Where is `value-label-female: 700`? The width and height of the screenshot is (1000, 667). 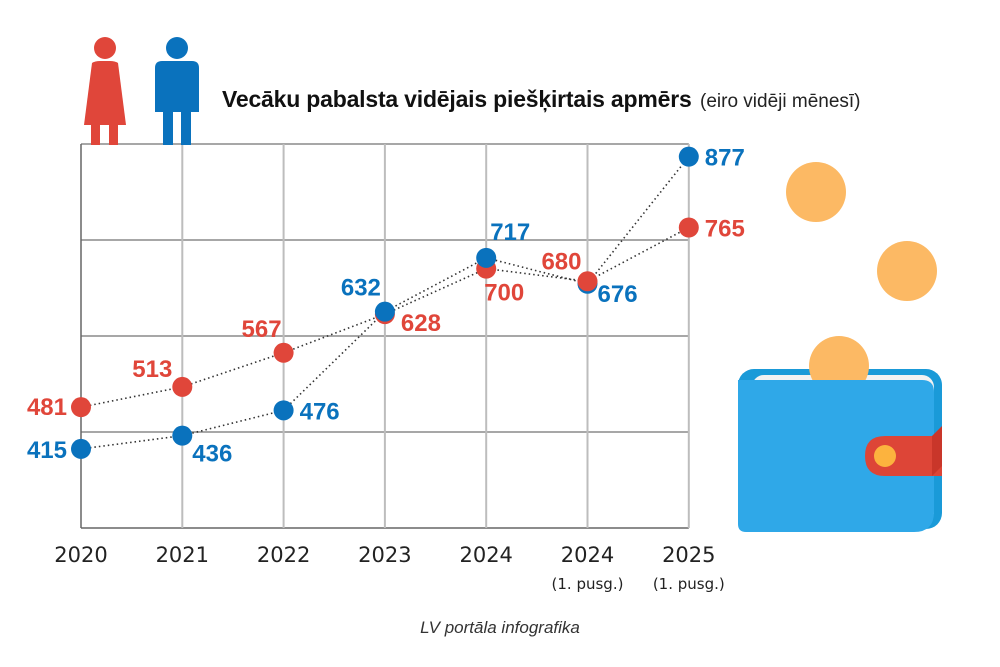 value-label-female: 700 is located at coordinates (504, 293).